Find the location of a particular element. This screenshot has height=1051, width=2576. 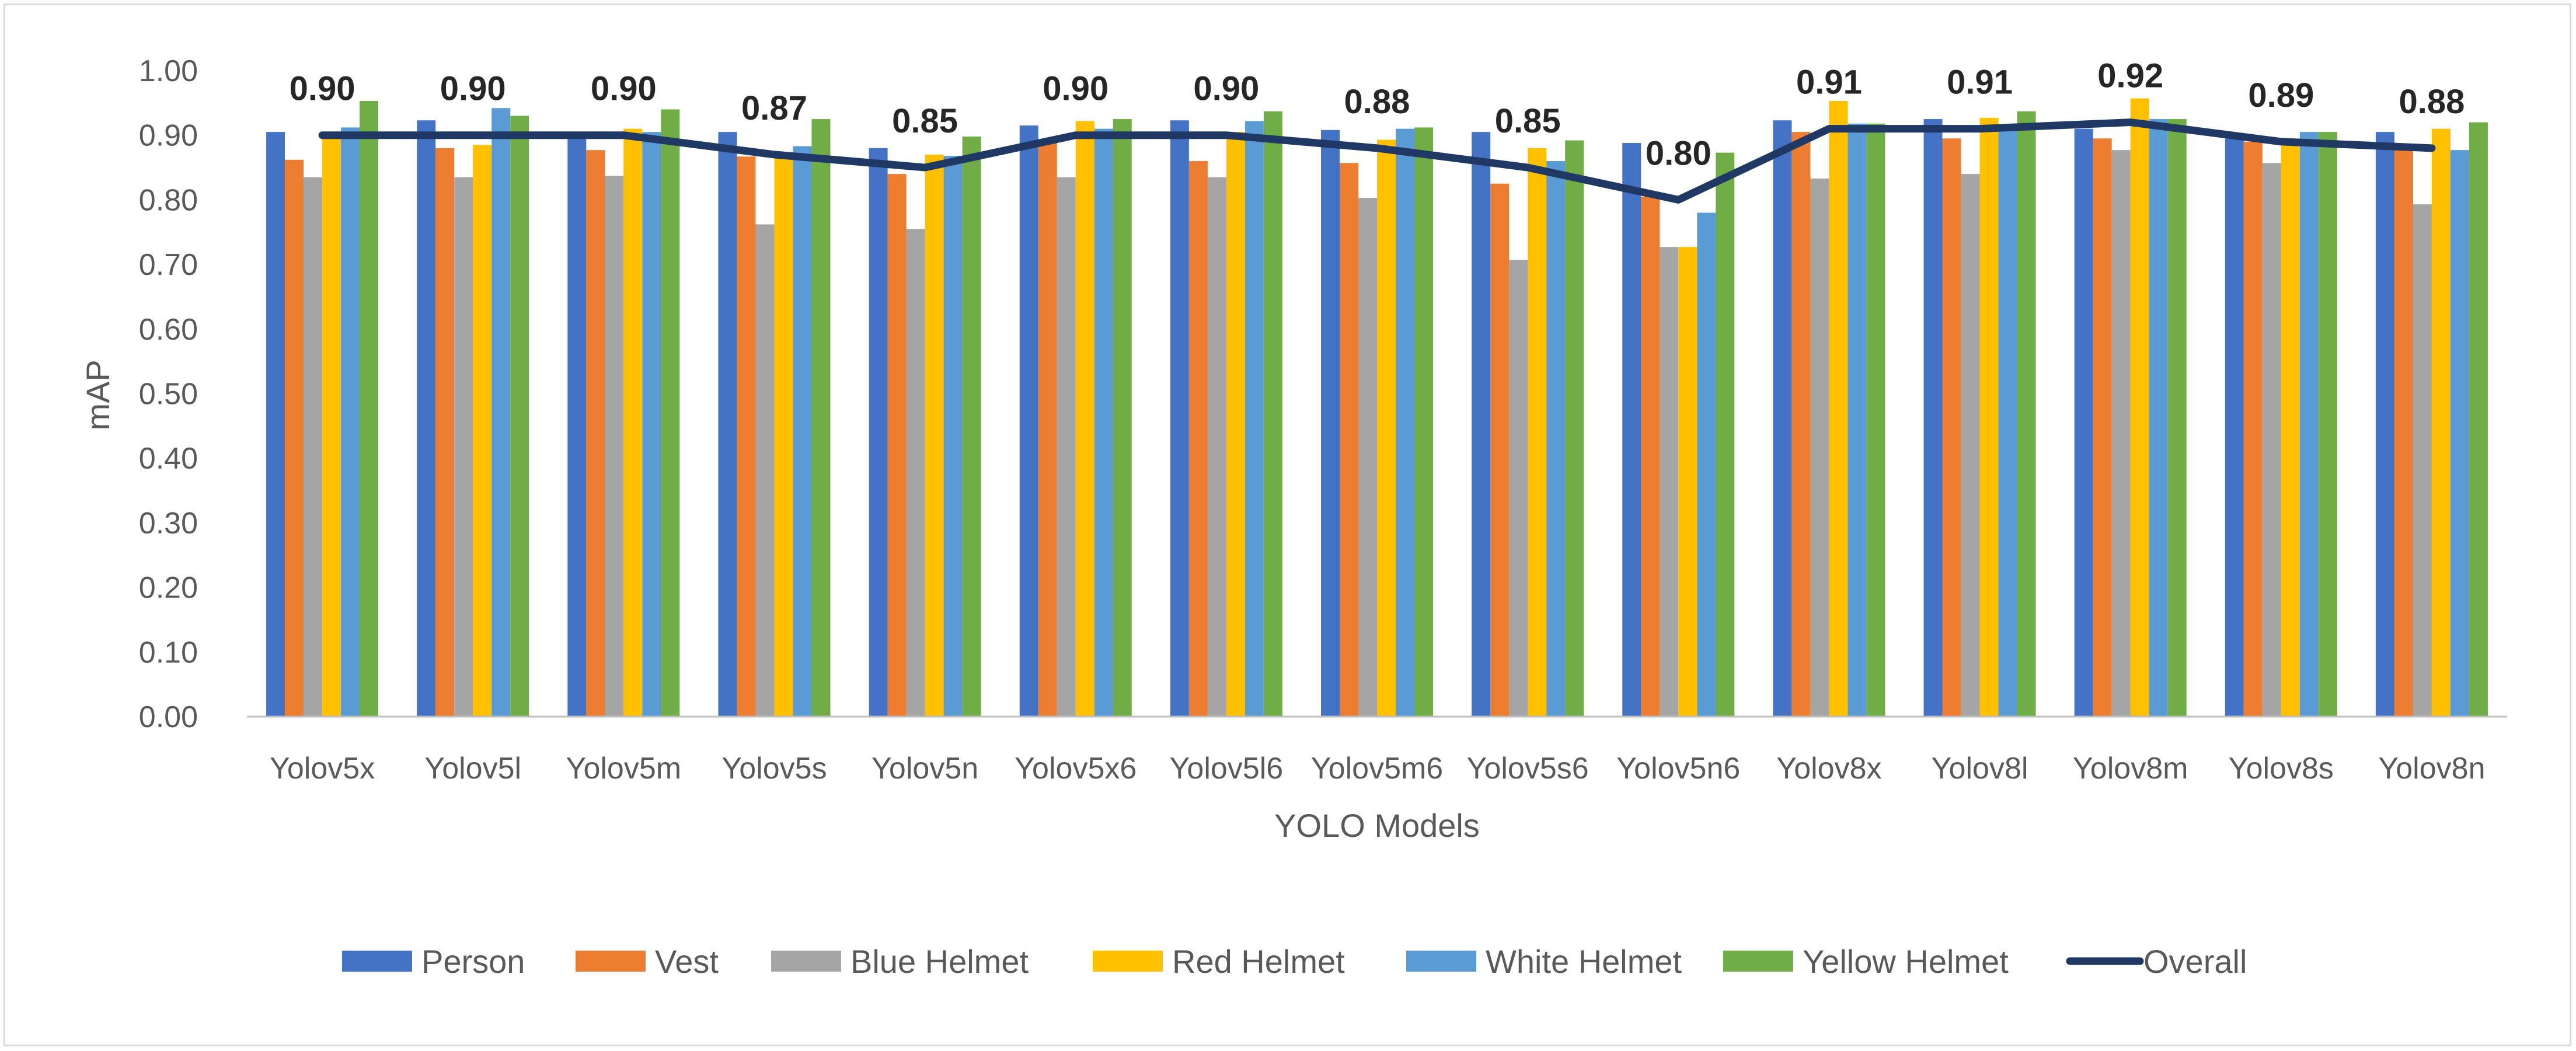

bar-person-yolov8n is located at coordinates (2385, 424).